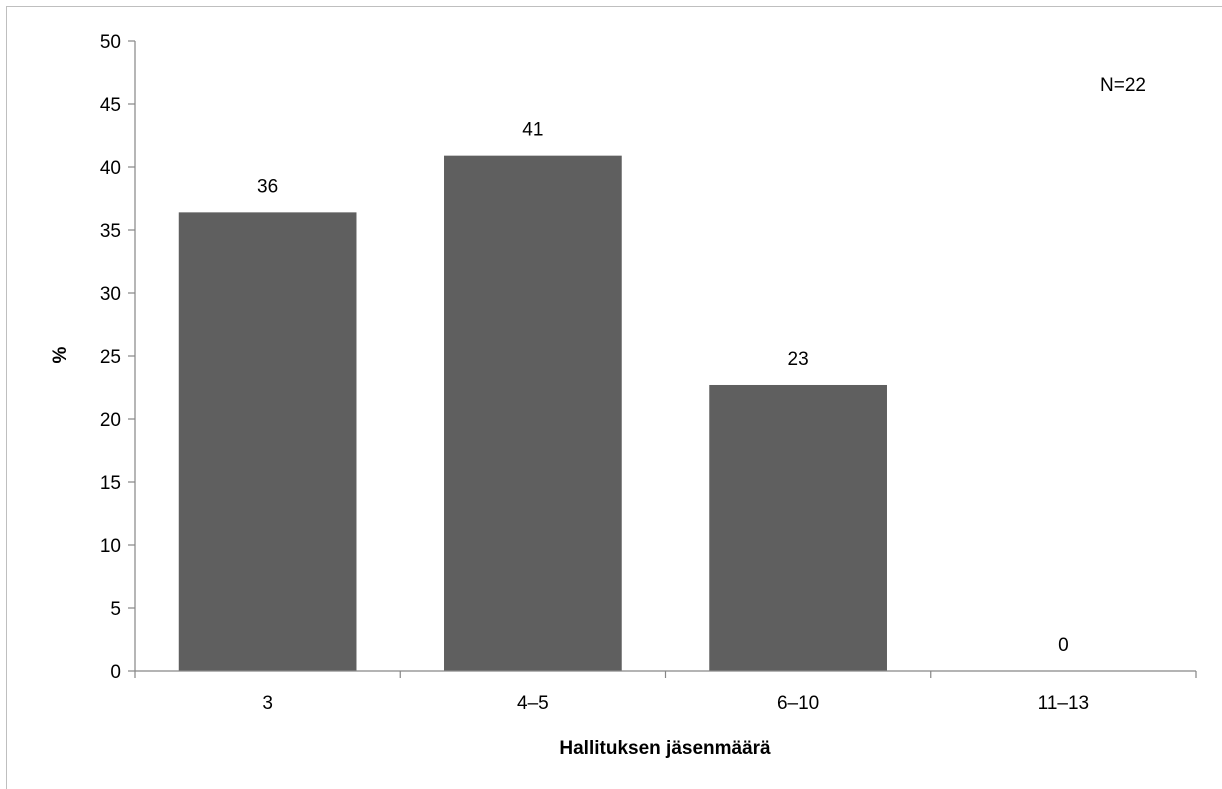 This screenshot has height=789, width=1222. I want to click on y-tick-label: 45, so click(110, 105).